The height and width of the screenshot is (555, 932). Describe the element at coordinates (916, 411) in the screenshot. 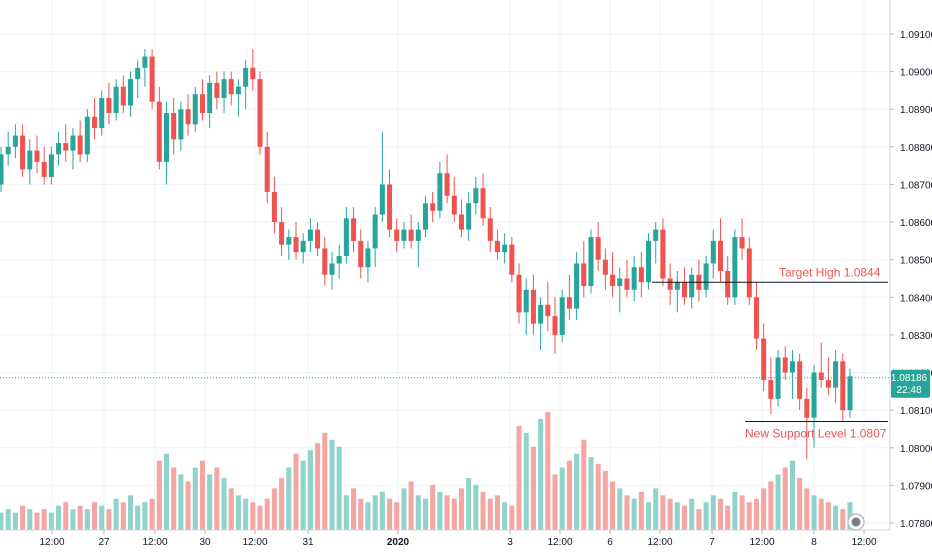

I see `price-tick-label: 1.08100` at that location.